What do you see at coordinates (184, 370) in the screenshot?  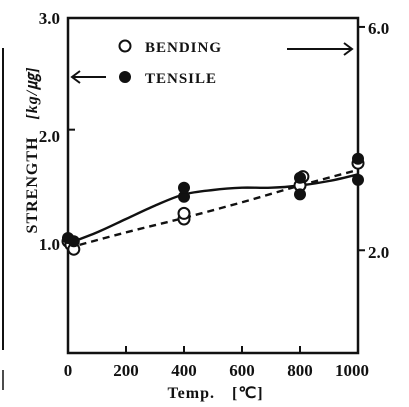 I see `x-tick-label-400: 400` at bounding box center [184, 370].